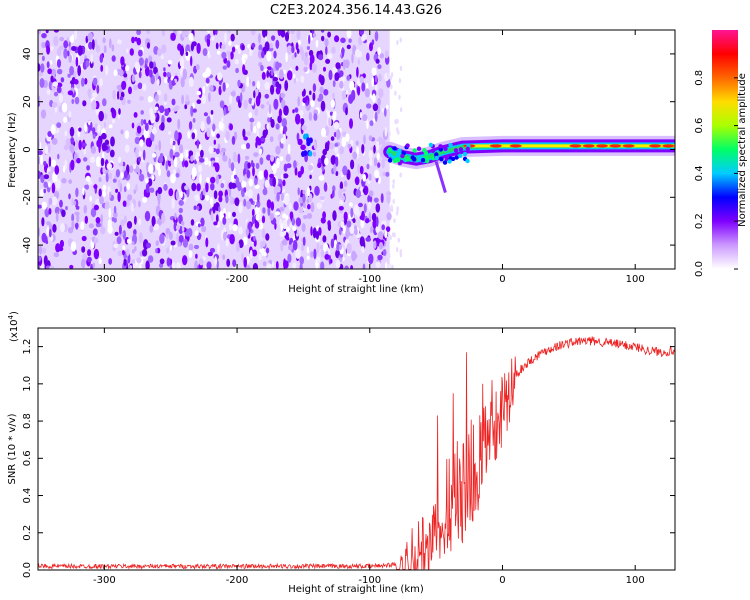 Image resolution: width=750 pixels, height=600 pixels. Describe the element at coordinates (27, 54) in the screenshot. I see `spectrogram-y-tick-label: 40` at that location.